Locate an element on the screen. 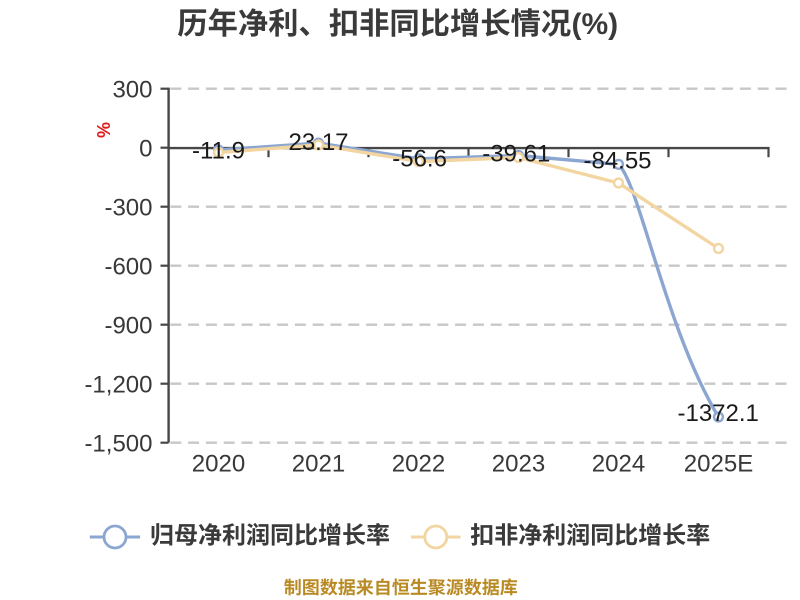 The image size is (800, 600). svg-text: -300 is located at coordinates (128, 207).